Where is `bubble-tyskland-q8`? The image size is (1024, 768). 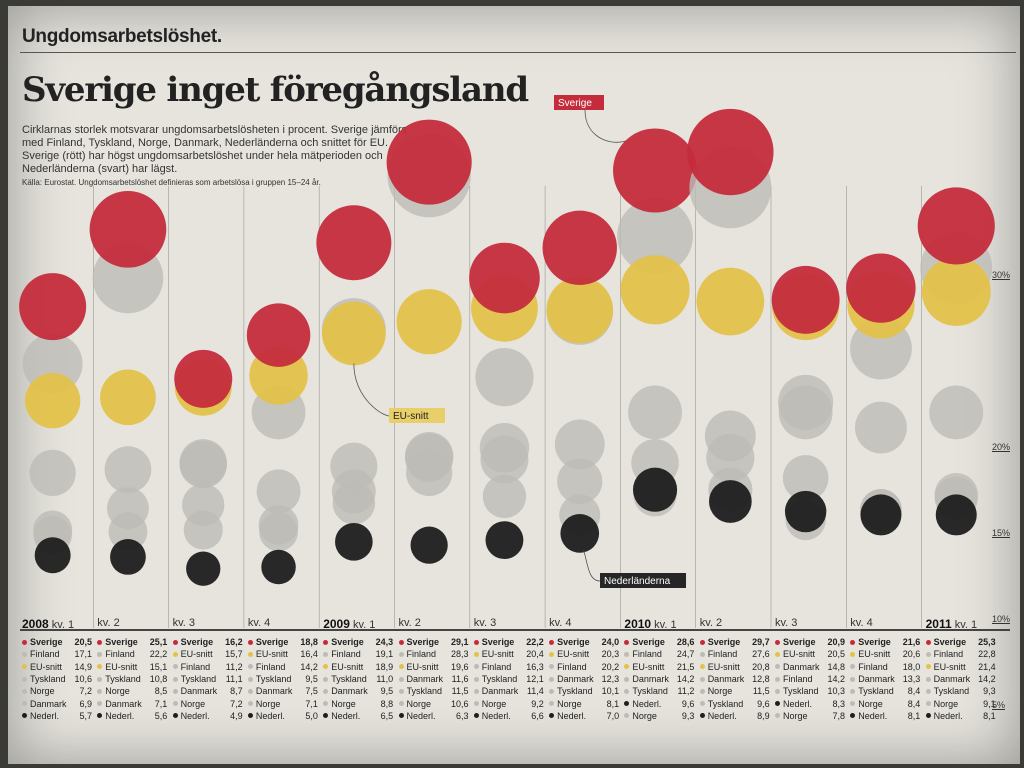 bubble-tyskland-q8 is located at coordinates (580, 481).